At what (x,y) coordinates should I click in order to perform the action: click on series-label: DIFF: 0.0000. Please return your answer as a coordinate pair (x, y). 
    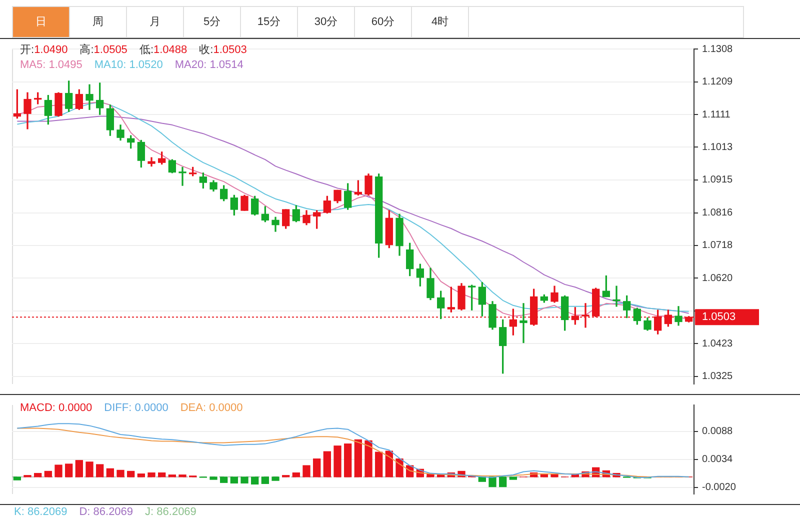
    Looking at the image, I should click on (136, 408).